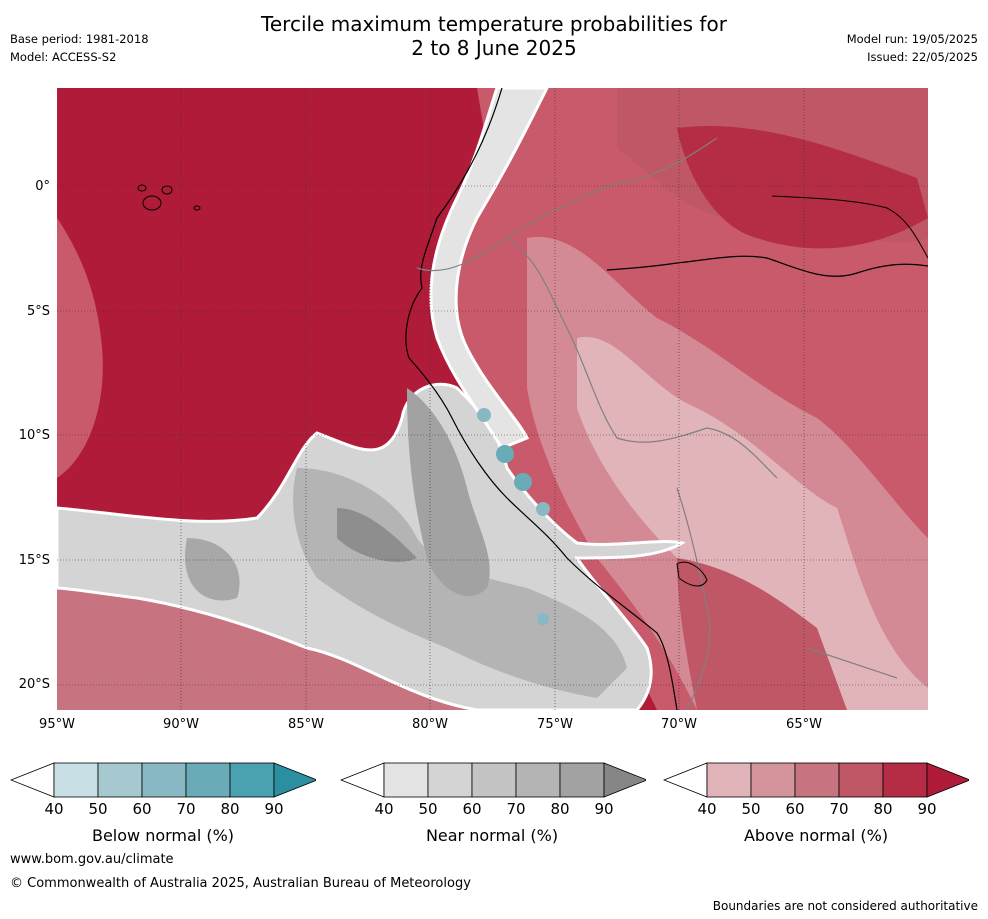  I want to click on west-near-normal-patch, so click(212, 569).